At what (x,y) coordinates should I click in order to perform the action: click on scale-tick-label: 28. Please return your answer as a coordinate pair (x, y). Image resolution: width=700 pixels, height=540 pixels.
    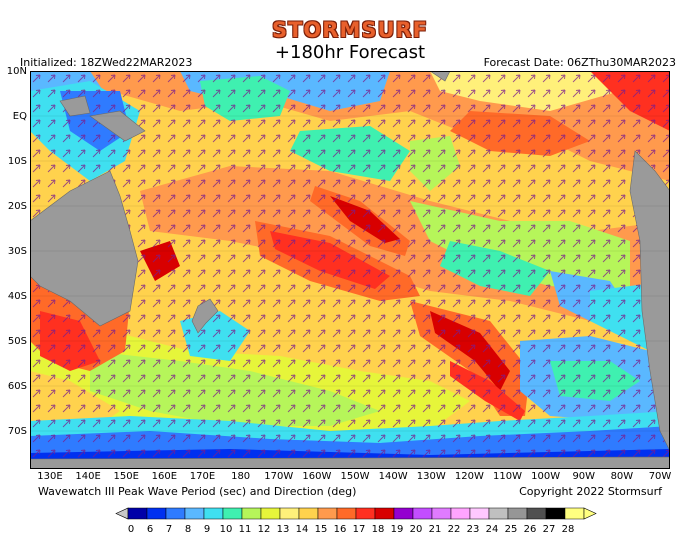
    Looking at the image, I should click on (568, 529).